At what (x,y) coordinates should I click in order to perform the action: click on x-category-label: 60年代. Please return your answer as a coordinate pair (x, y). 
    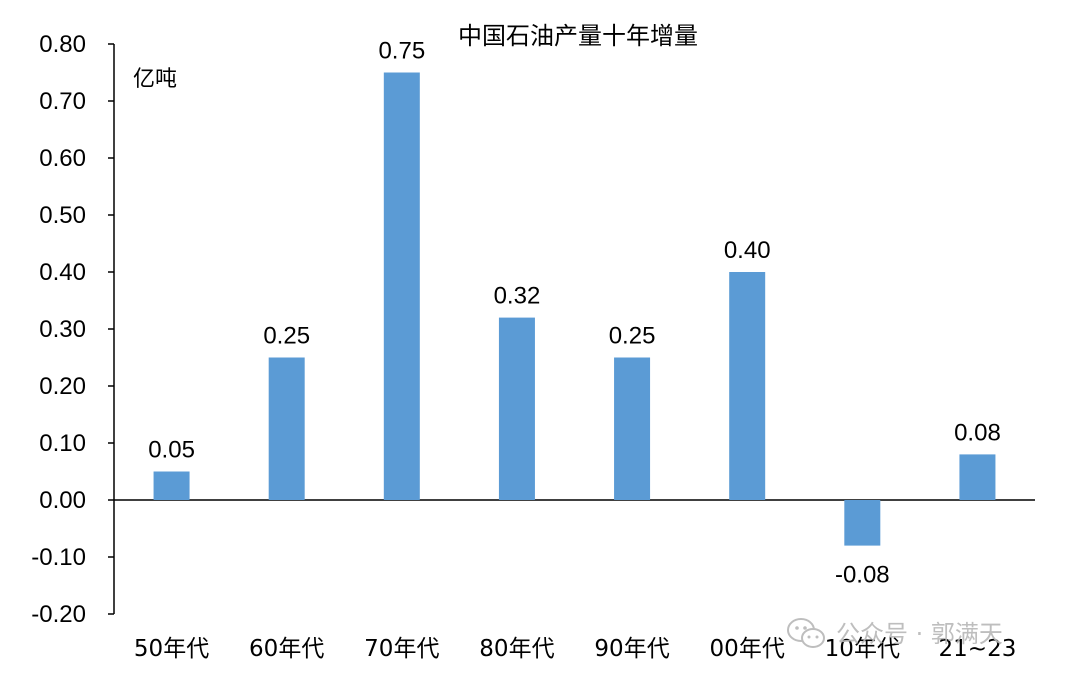
    Looking at the image, I should click on (286, 649).